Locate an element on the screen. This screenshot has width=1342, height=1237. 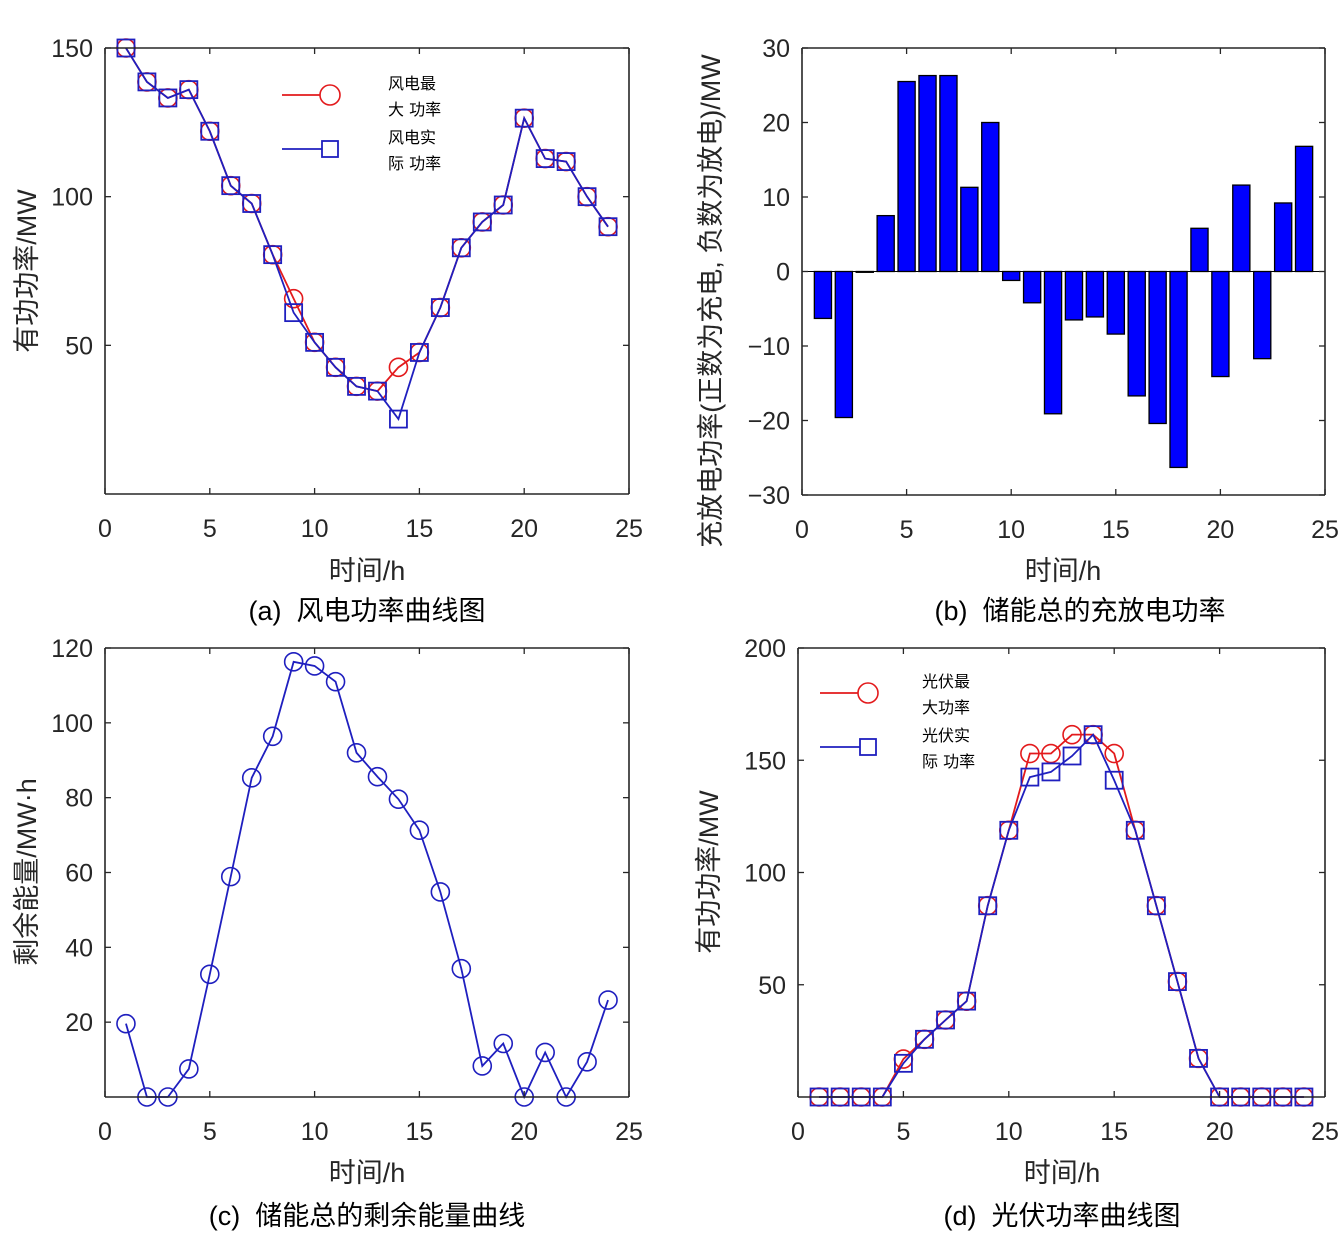
y-tick-label: 200 is located at coordinates (765, 649).